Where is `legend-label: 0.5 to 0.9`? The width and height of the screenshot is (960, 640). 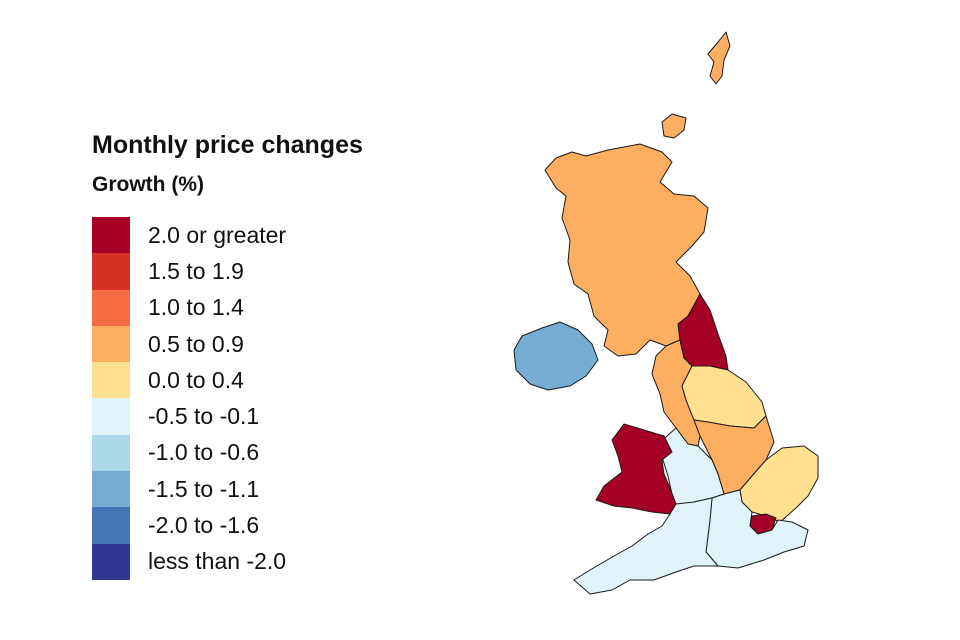
legend-label: 0.5 to 0.9 is located at coordinates (196, 343).